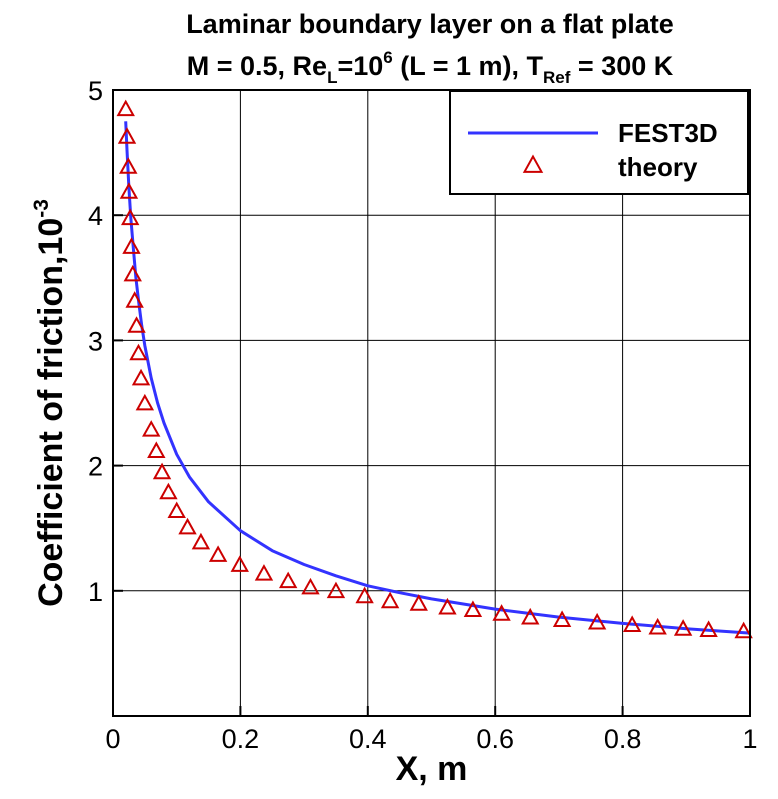 The height and width of the screenshot is (799, 778). What do you see at coordinates (557, 77) in the screenshot?
I see `title-ref-subscript: Ref` at bounding box center [557, 77].